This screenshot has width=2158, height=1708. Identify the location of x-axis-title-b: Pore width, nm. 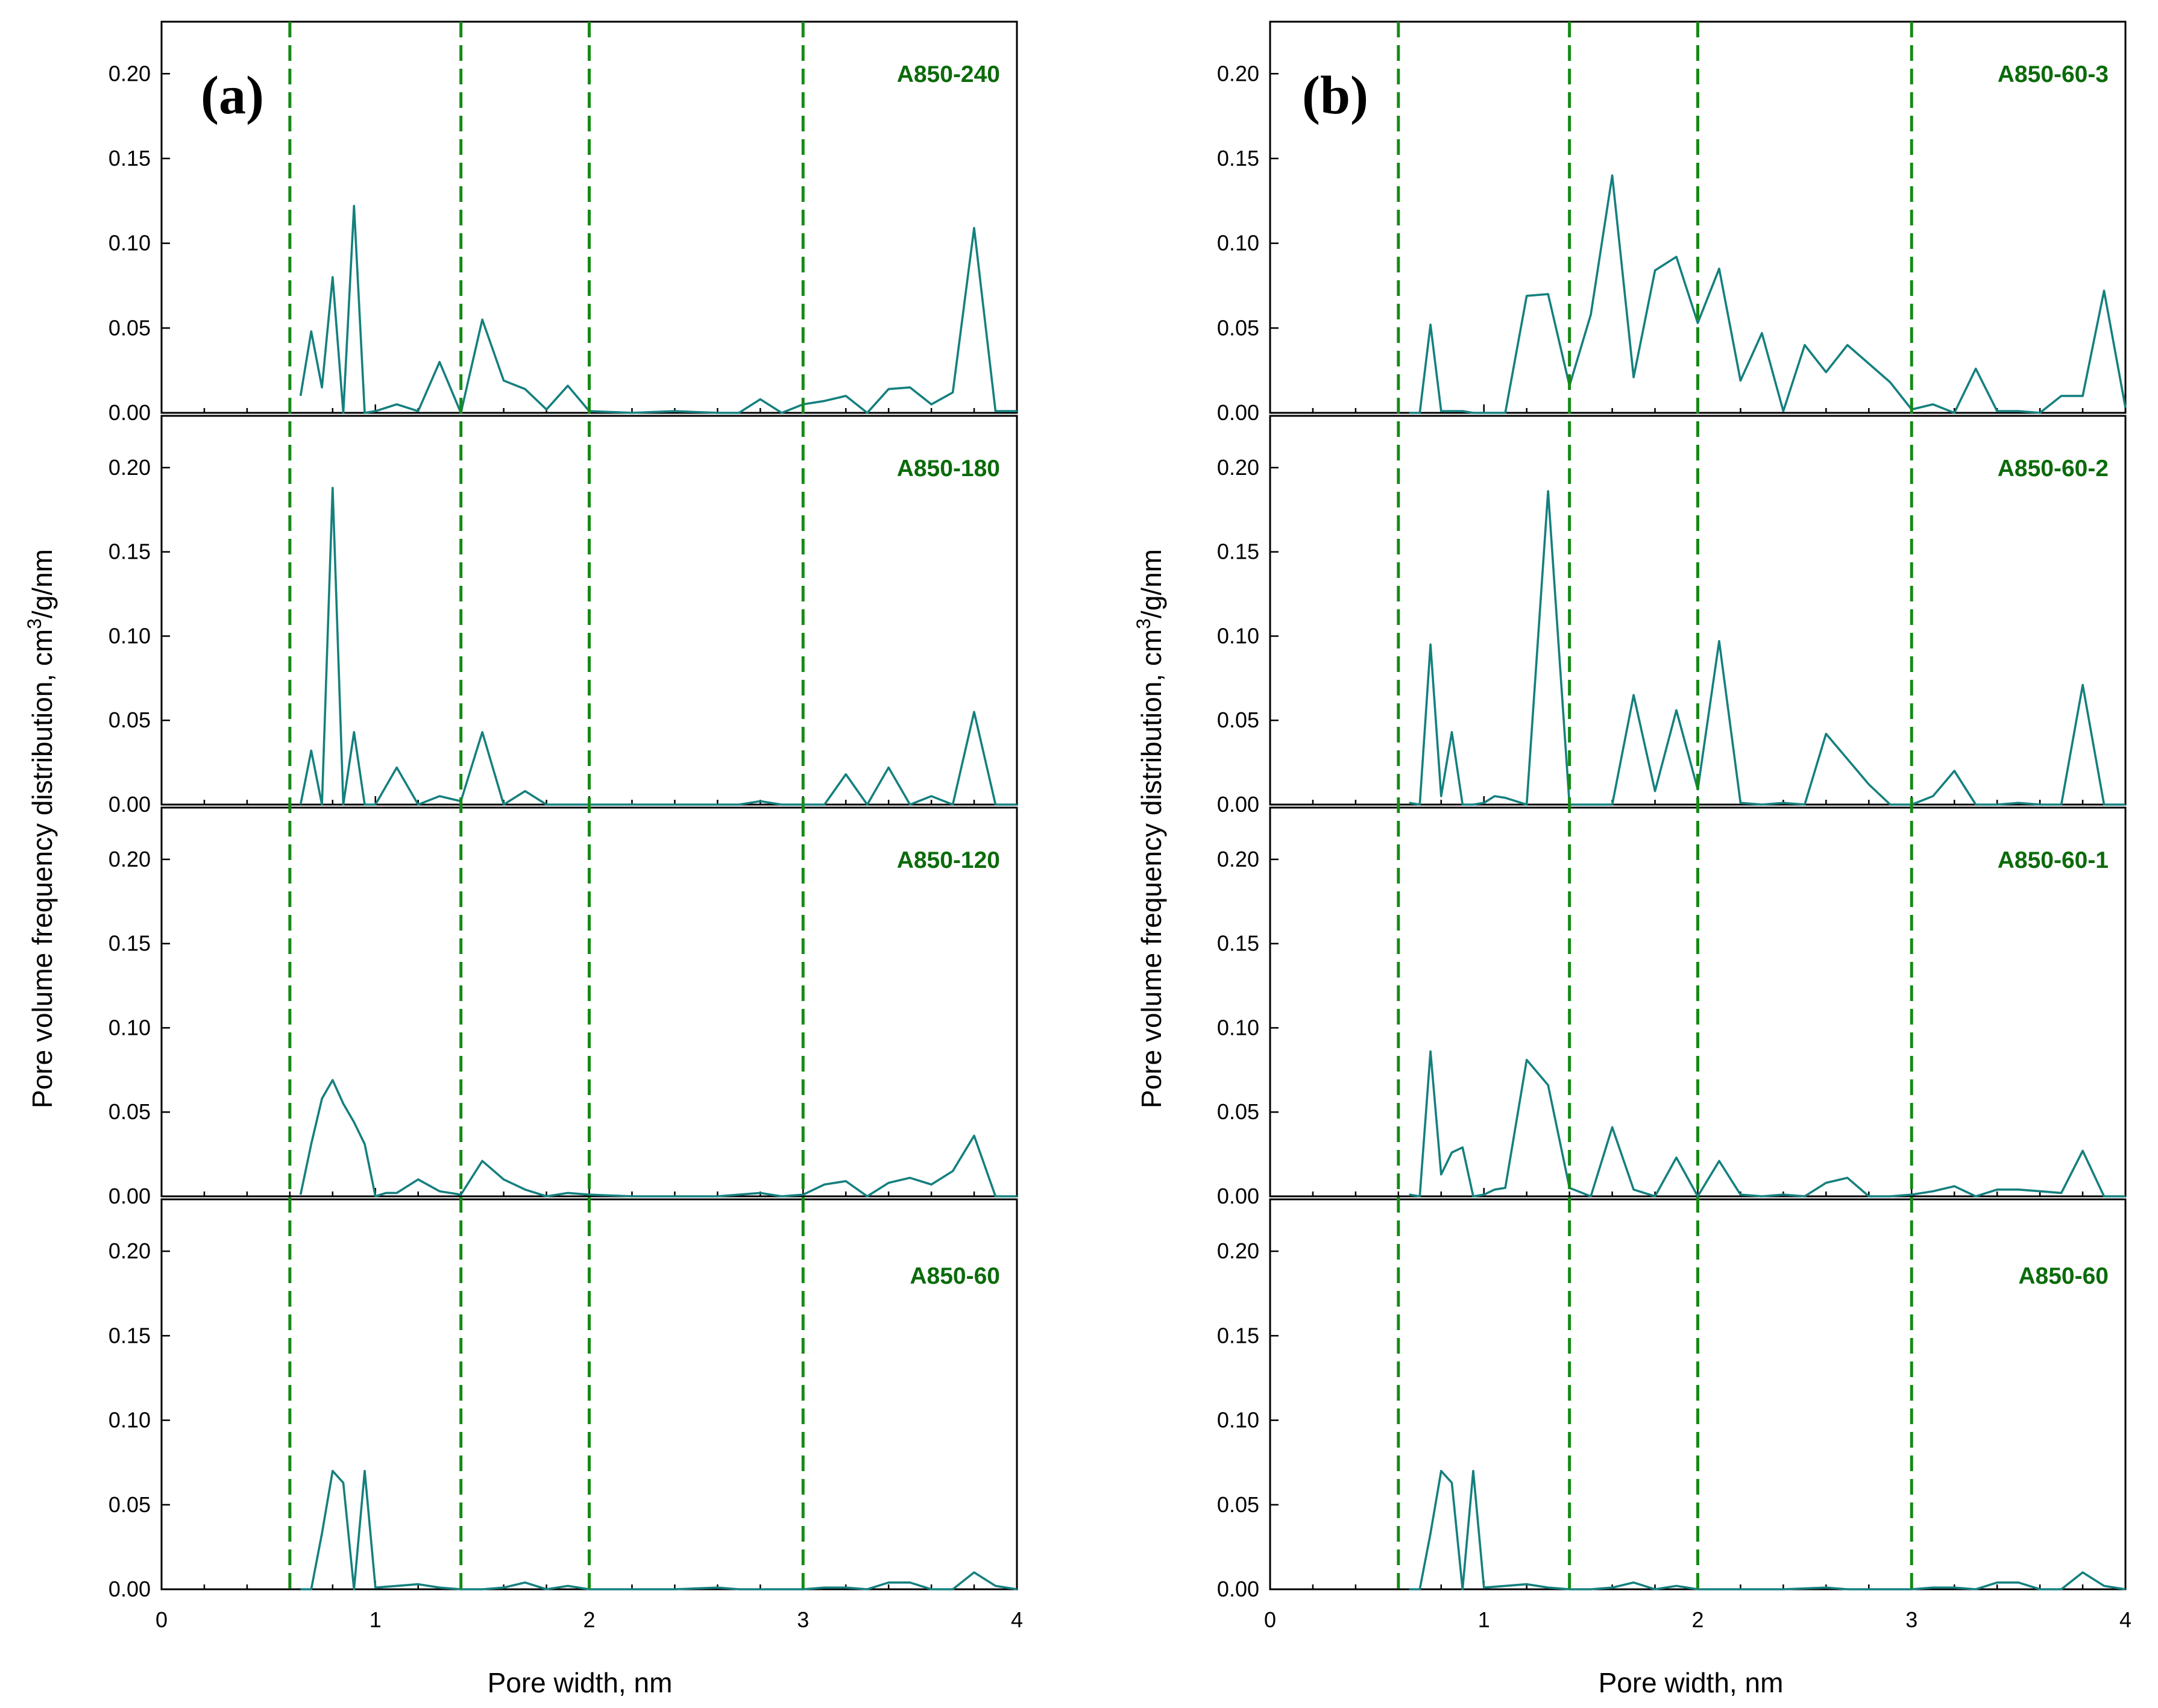
(1691, 1682).